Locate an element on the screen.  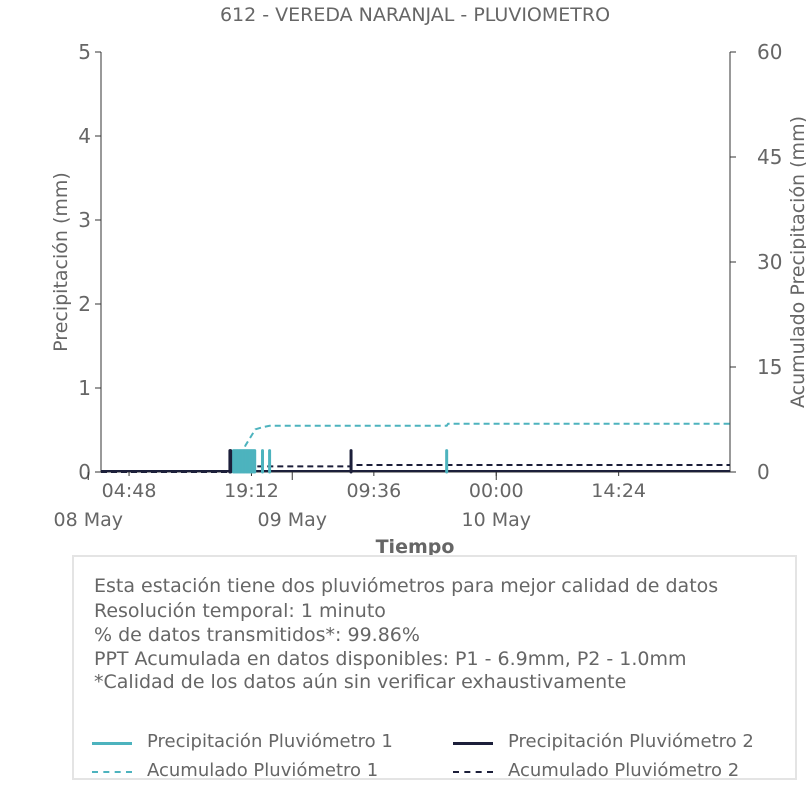
plot-marks is located at coordinates (415, 448).